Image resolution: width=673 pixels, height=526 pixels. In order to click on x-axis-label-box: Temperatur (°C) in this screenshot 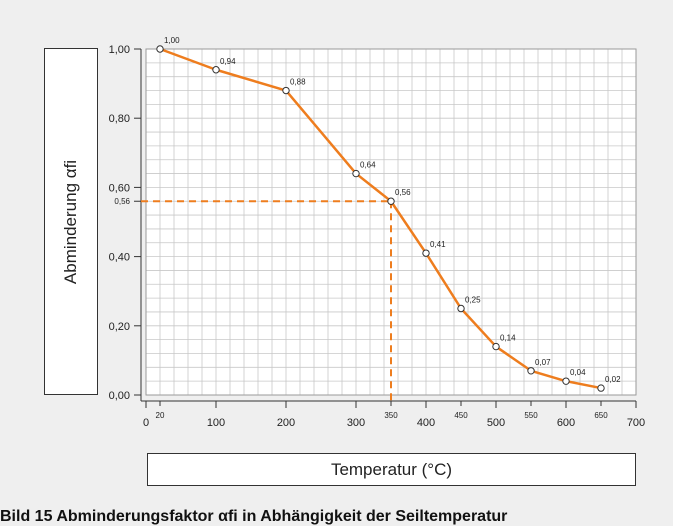, I will do `click(391, 469)`.